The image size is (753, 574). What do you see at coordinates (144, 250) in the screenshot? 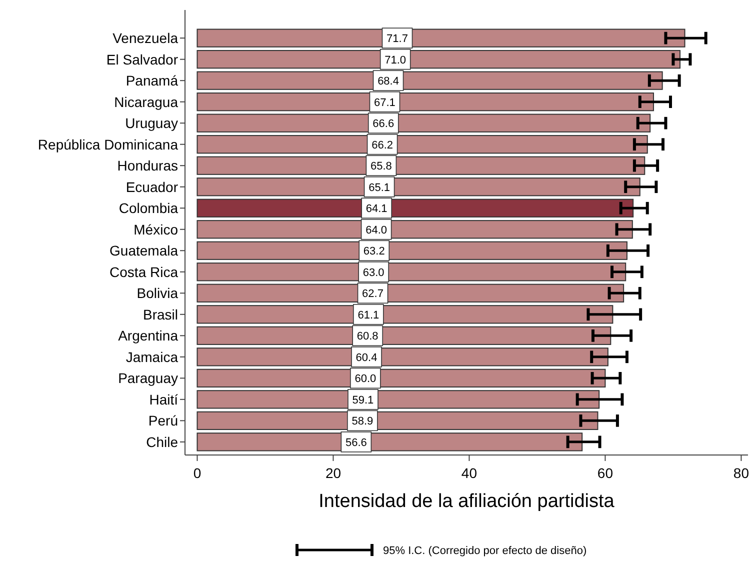
I see `y-tick-label: Guatemala` at bounding box center [144, 250].